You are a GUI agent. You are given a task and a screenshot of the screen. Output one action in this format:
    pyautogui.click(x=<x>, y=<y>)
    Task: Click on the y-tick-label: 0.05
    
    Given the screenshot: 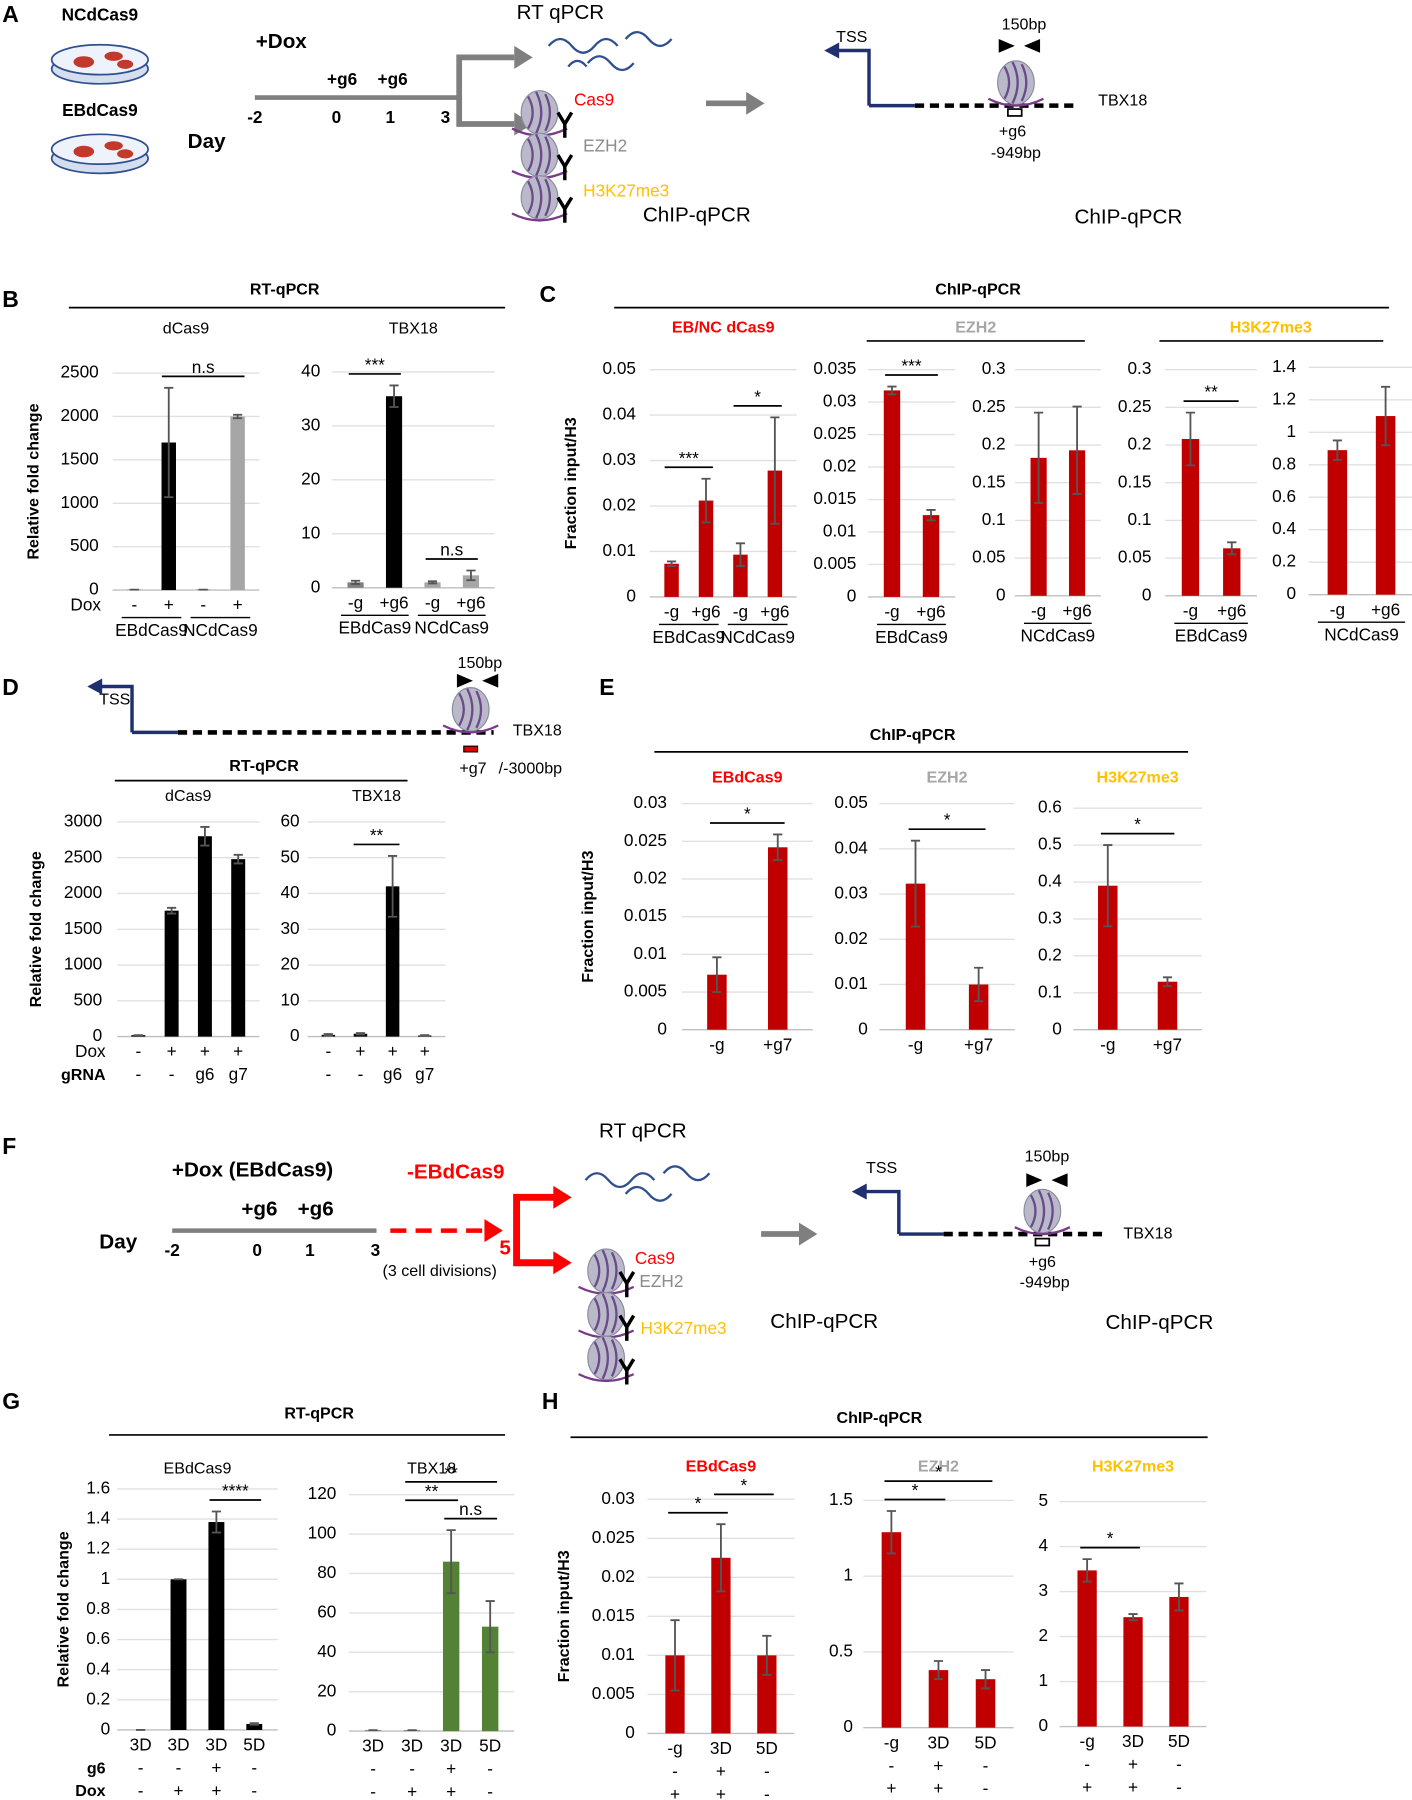 What is the action you would take?
    pyautogui.click(x=988, y=557)
    